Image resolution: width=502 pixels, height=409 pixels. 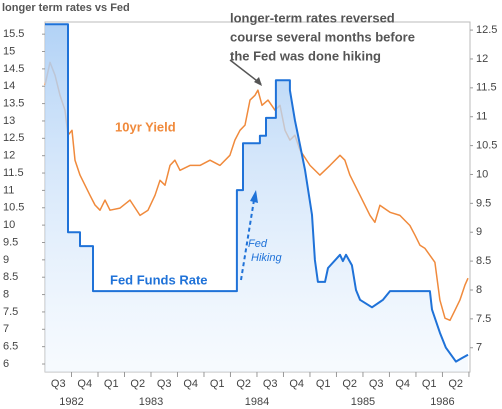 What do you see at coordinates (483, 203) in the screenshot?
I see `y2-tick-label: 9.5` at bounding box center [483, 203].